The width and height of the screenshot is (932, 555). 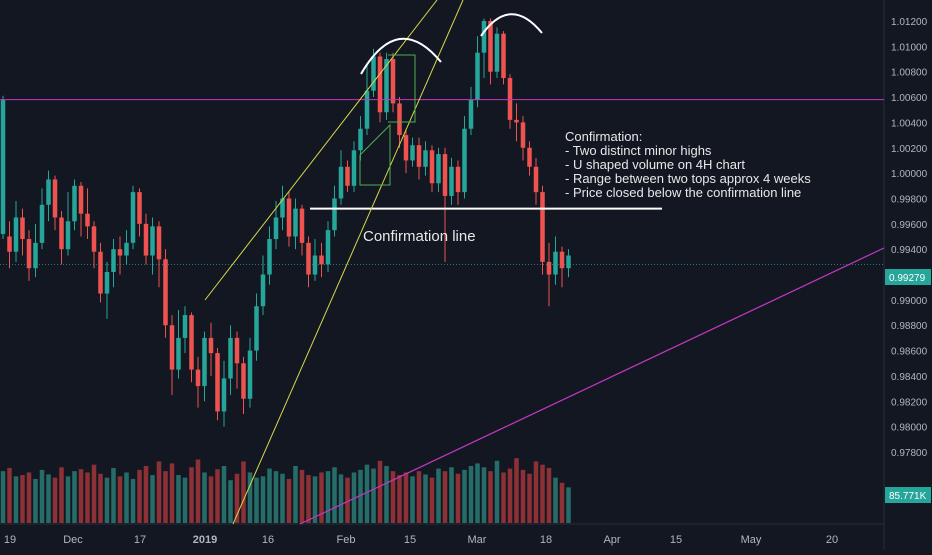 I want to click on price-tick-label: 1.00600, so click(x=909, y=98).